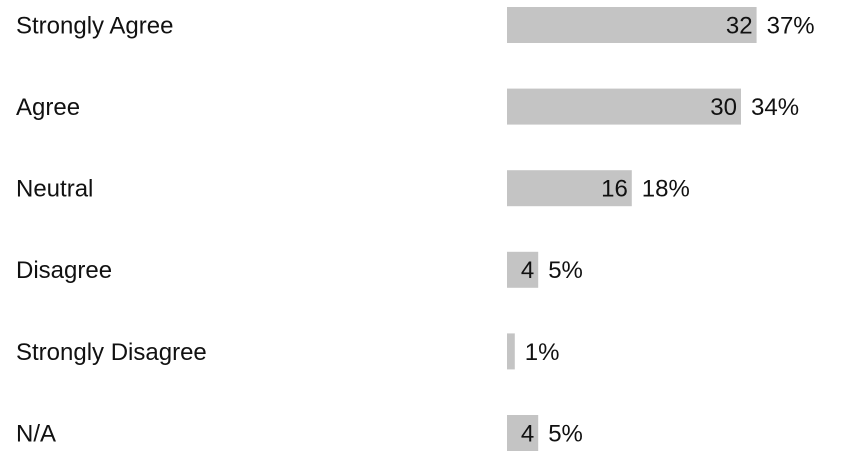 The width and height of the screenshot is (841, 453). I want to click on bar-value-label: 30, so click(723, 107).